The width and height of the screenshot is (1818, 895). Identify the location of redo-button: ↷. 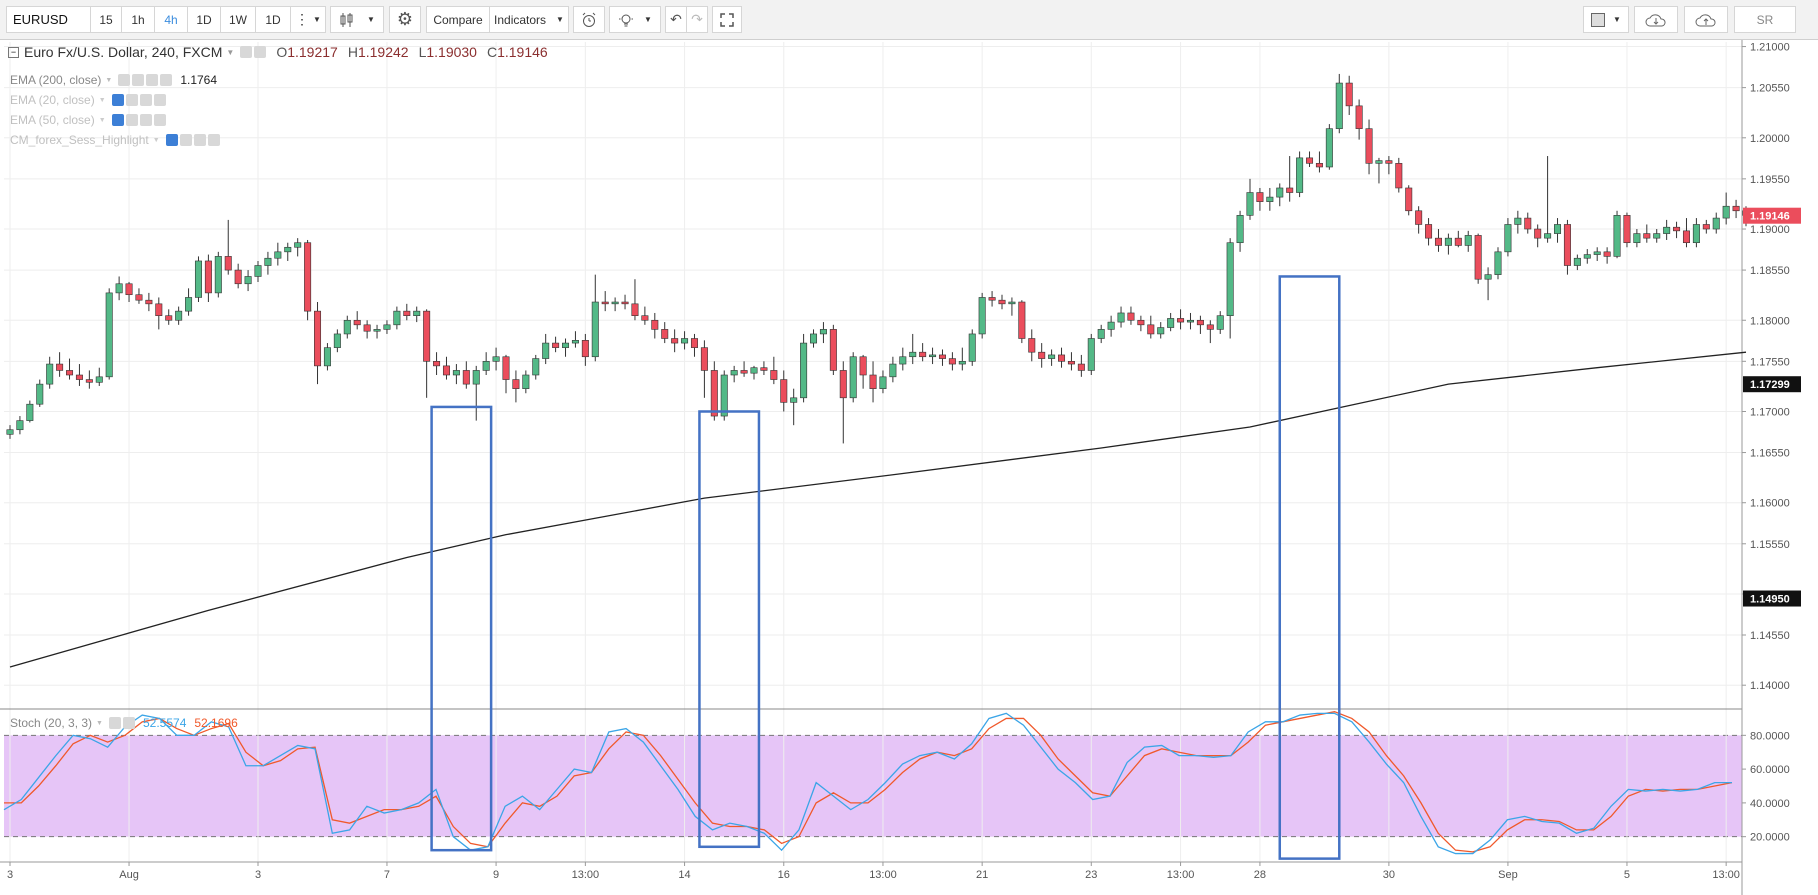
(697, 19).